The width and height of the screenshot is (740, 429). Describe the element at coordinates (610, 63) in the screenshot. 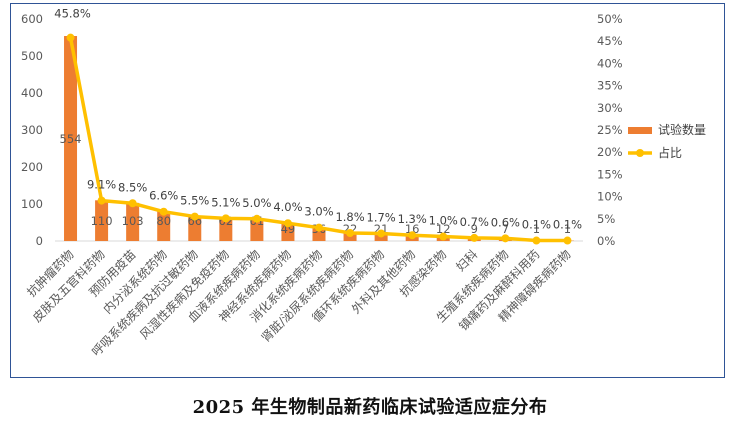

I see `y-right-tick-label: 40%` at that location.